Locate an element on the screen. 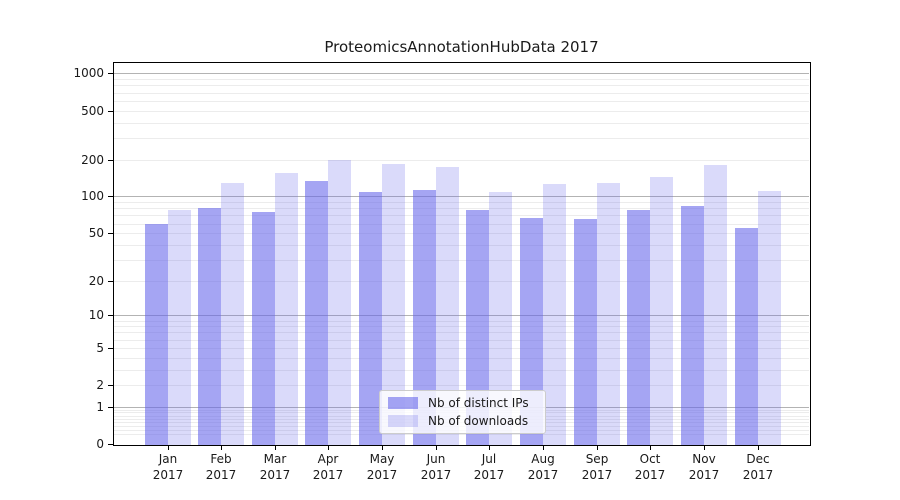 This screenshot has height=500, width=900. bar-distinct-ips-apr is located at coordinates (317, 312).